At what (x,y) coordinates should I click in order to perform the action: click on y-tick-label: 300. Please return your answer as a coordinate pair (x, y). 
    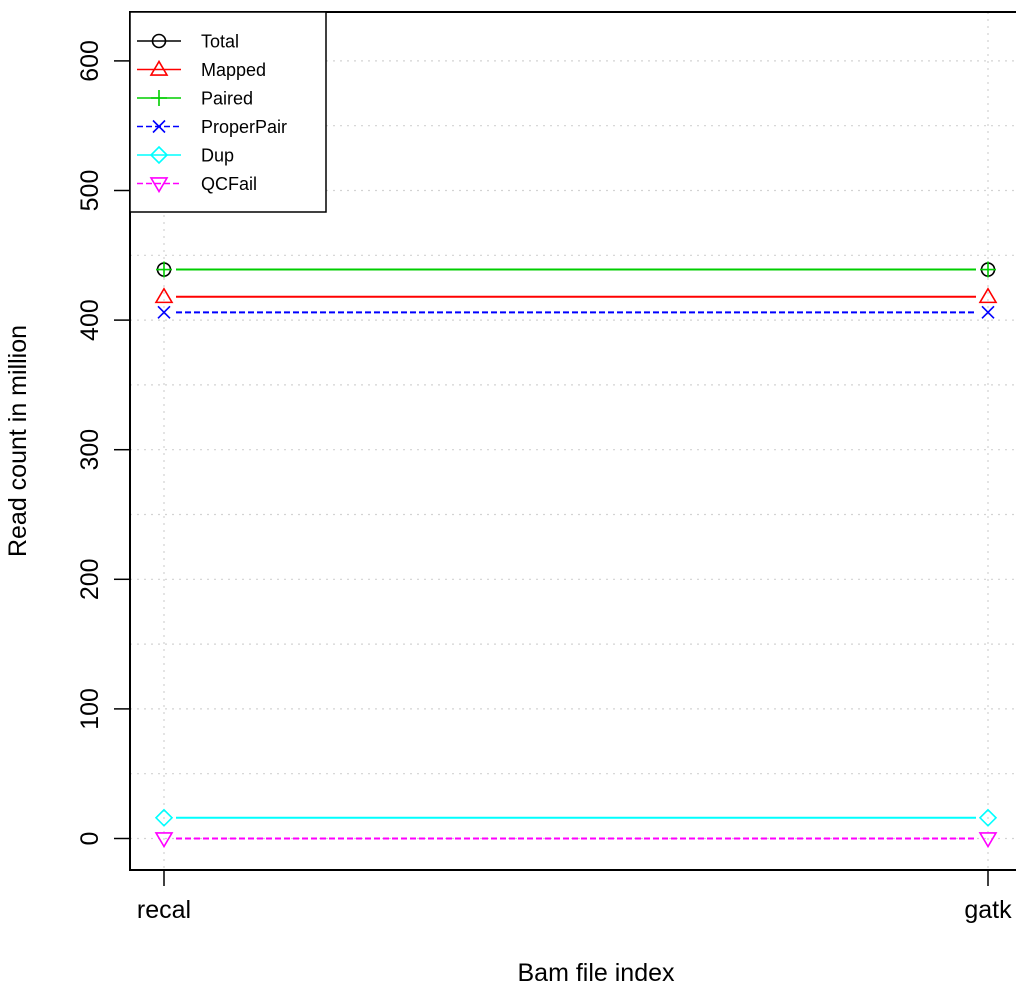
    Looking at the image, I should click on (90, 450).